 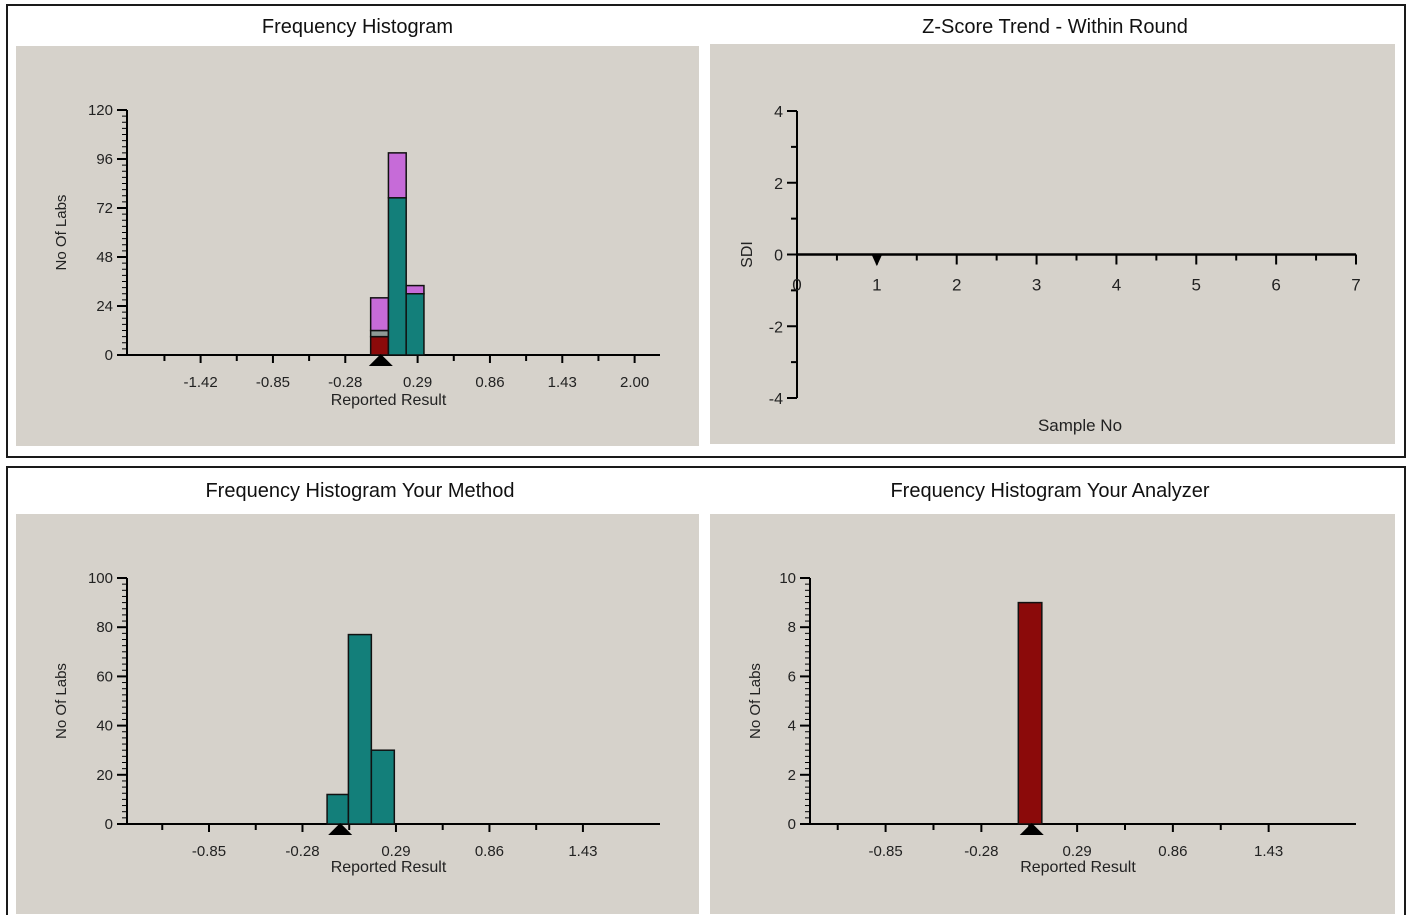 I want to click on y-tick-label: -2, so click(x=776, y=327).